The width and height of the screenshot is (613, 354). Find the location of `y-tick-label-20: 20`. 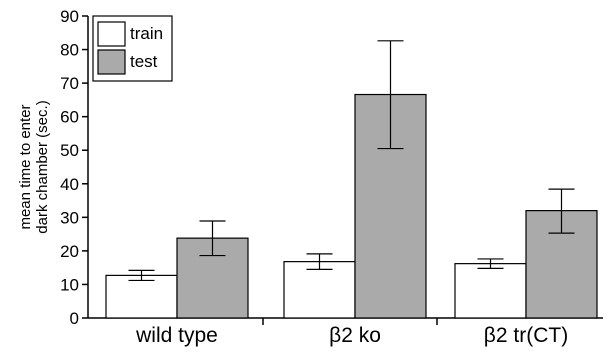

y-tick-label-20: 20 is located at coordinates (69, 251).